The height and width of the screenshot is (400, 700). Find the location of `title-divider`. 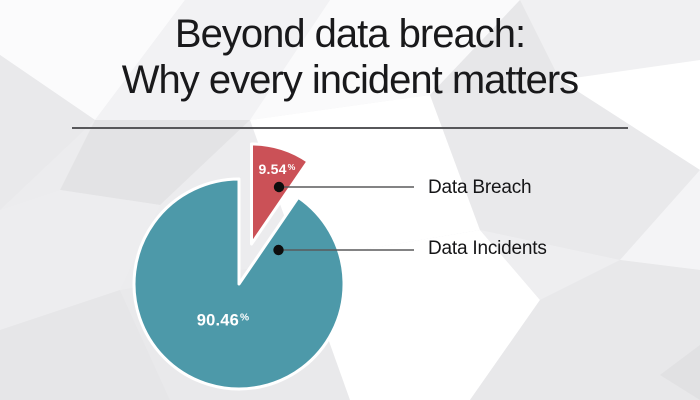

title-divider is located at coordinates (350, 128).